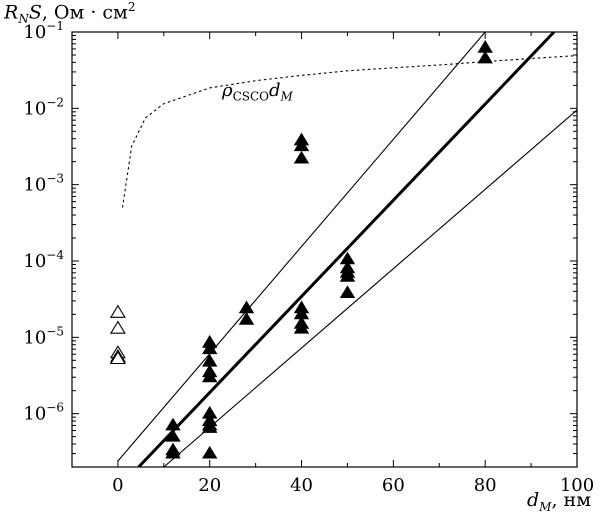  Describe the element at coordinates (117, 485) in the screenshot. I see `x-tick-label: 0` at that location.